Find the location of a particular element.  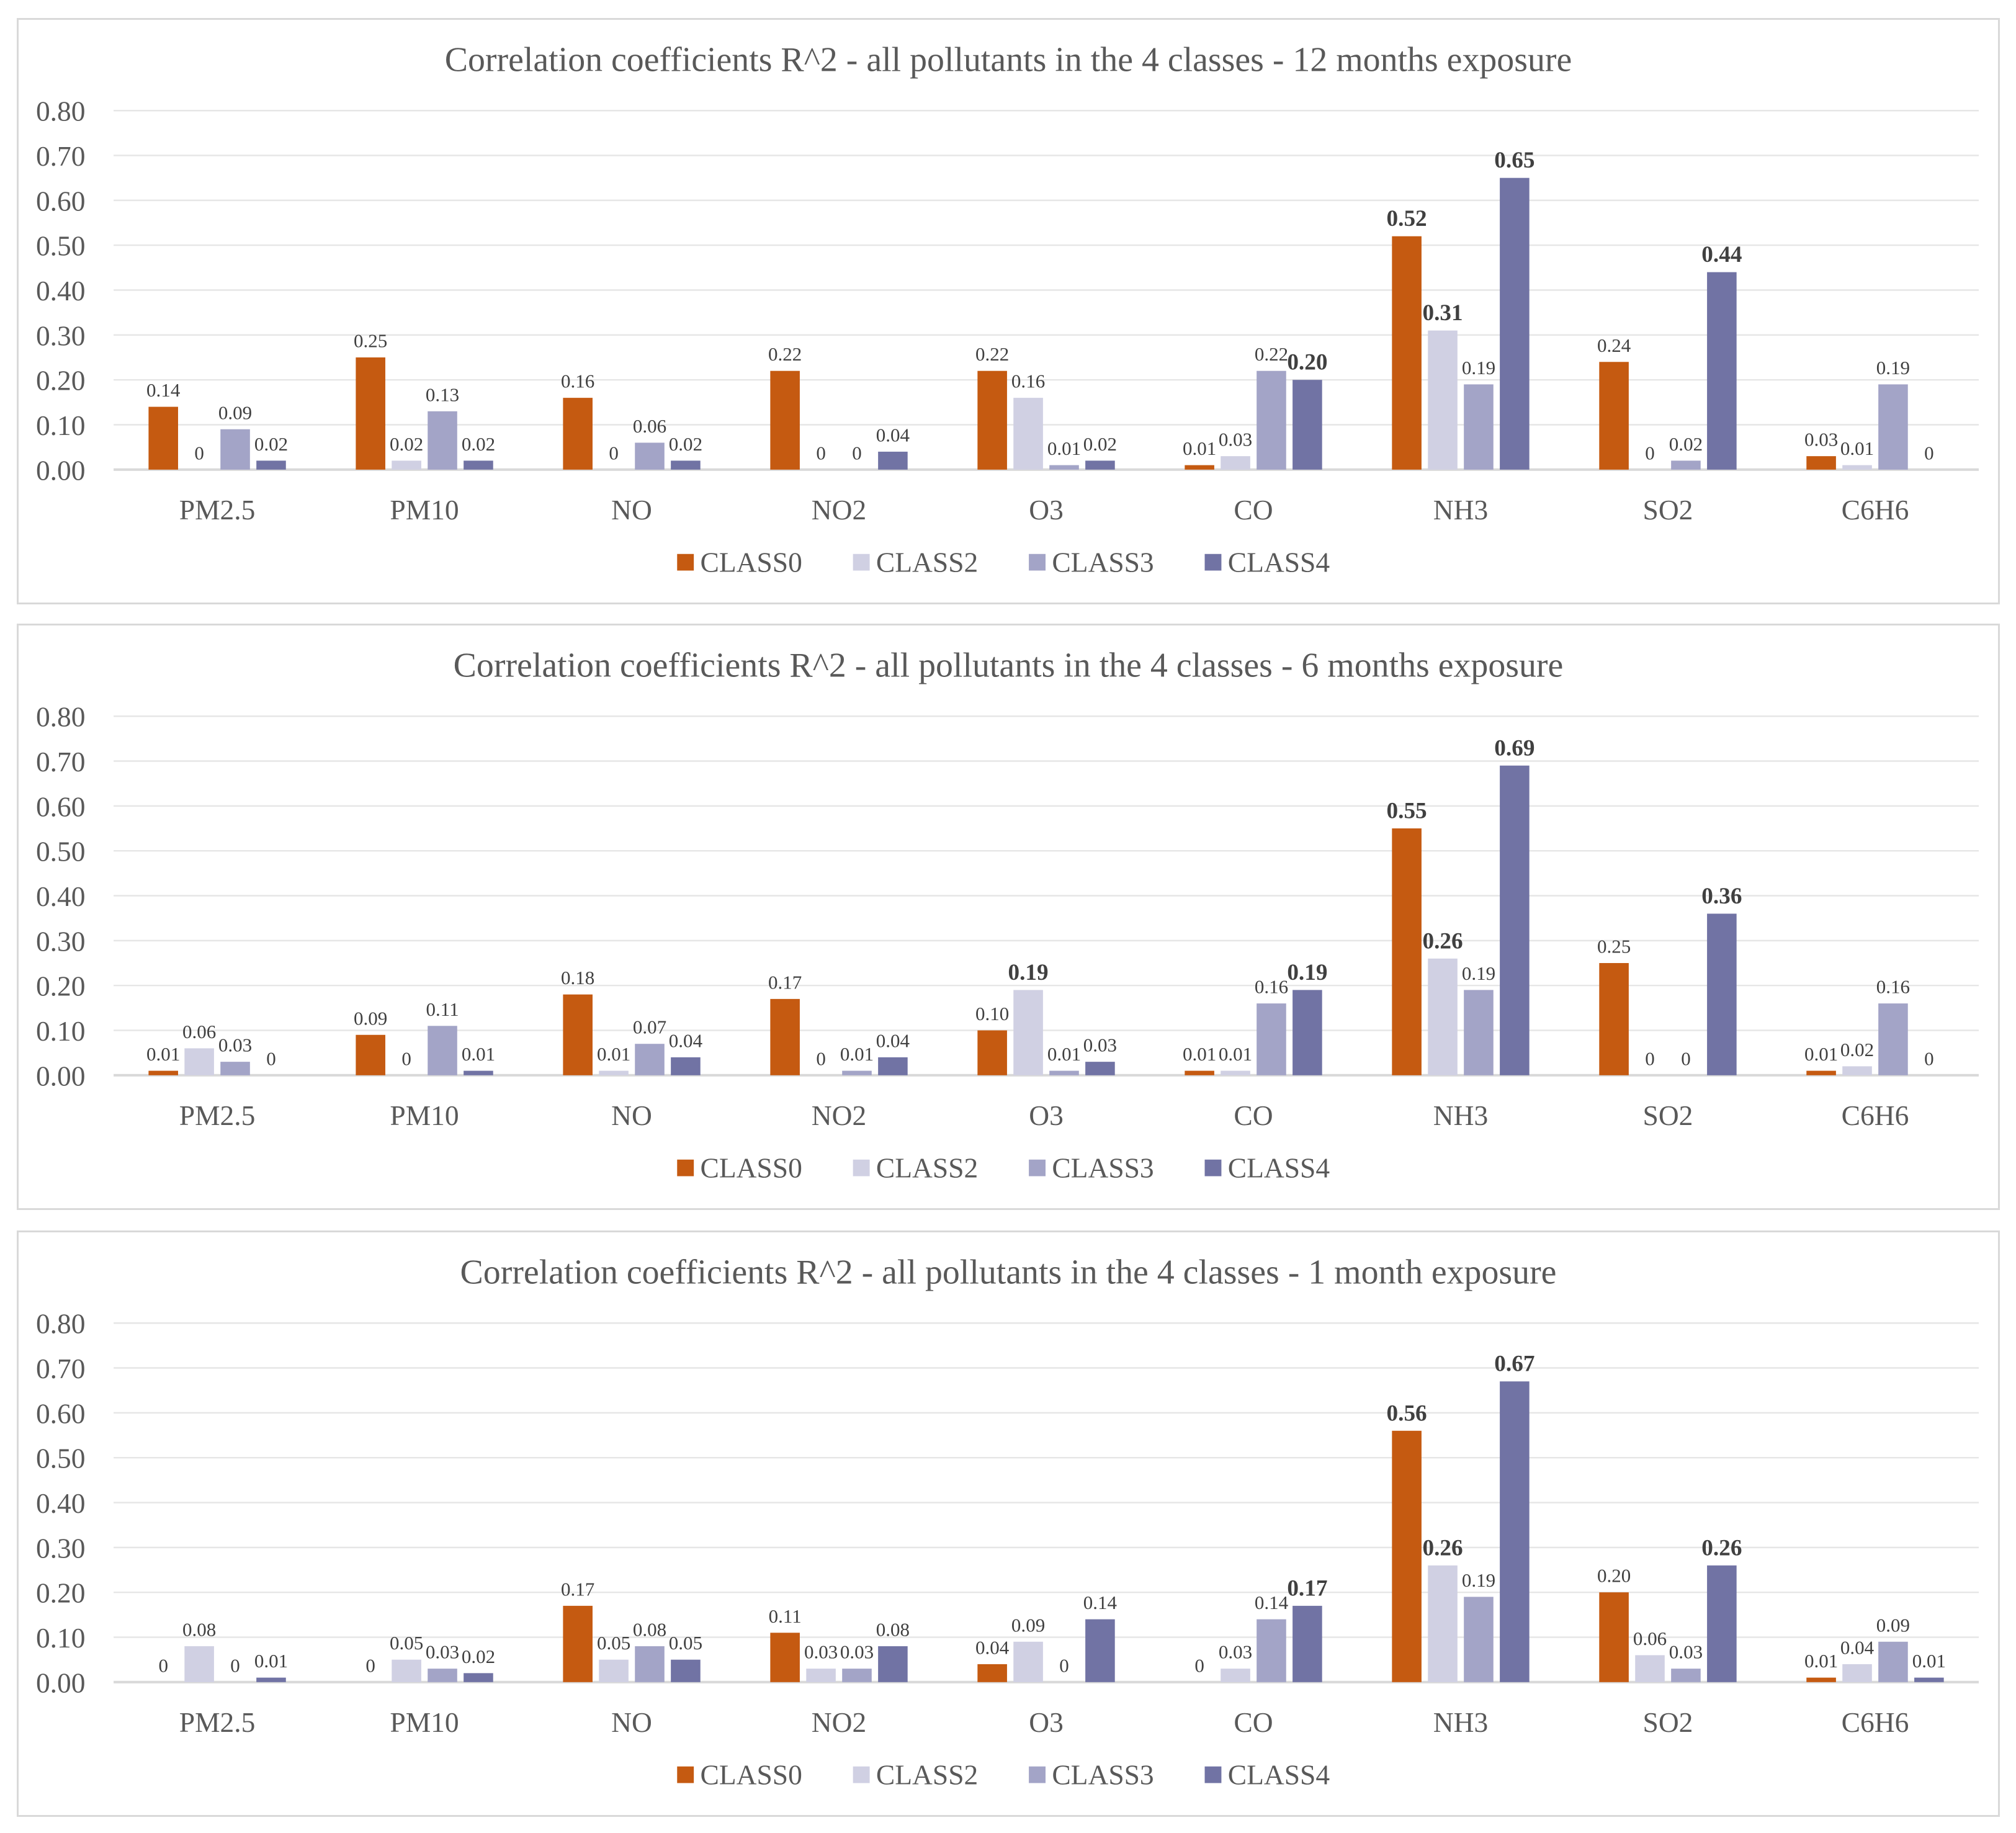

data-label: 0.24 is located at coordinates (1614, 345).